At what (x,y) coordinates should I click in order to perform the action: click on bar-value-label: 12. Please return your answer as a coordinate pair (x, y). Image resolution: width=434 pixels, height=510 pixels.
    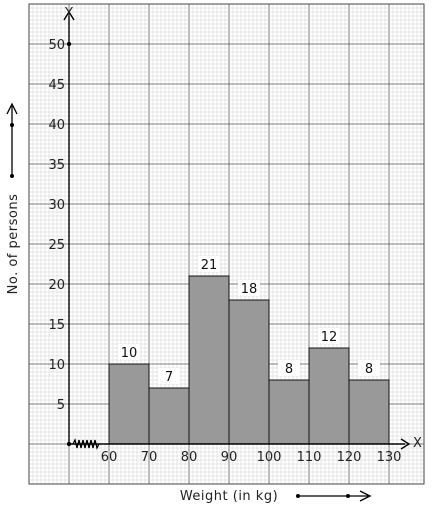
    Looking at the image, I should click on (329, 337).